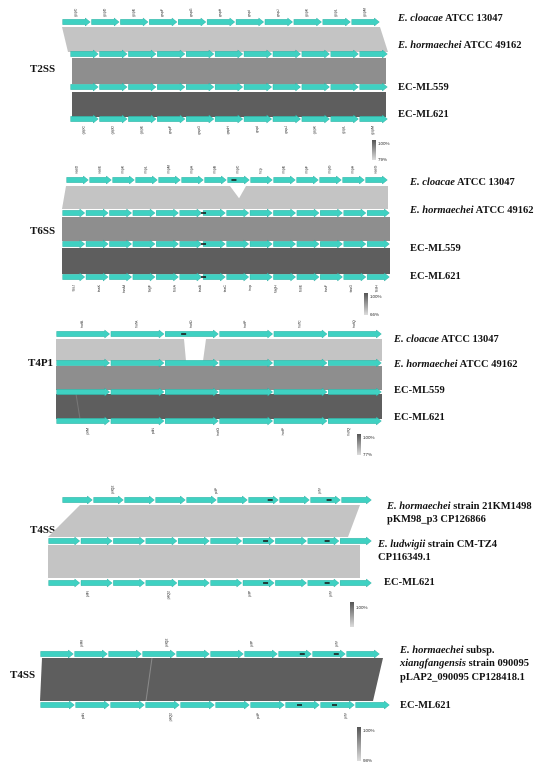 This screenshot has height=768, width=550. I want to click on identity-legend-t4p1: 100% 77%, so click(366, 445).